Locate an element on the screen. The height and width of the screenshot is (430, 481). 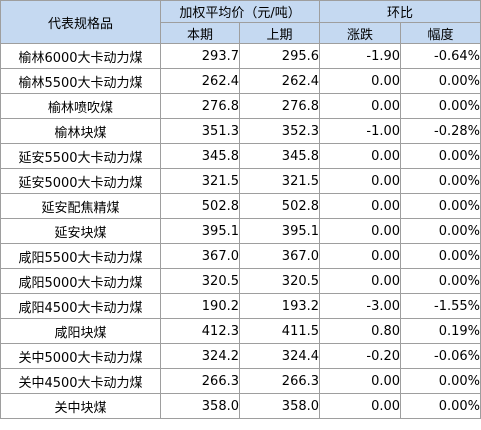
cell-current-price: 367.0 is located at coordinates (200, 256).